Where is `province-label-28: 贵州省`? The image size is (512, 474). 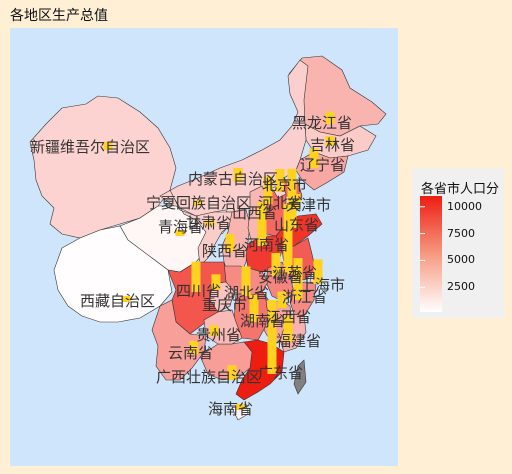
province-label-28: 贵州省 is located at coordinates (219, 335).